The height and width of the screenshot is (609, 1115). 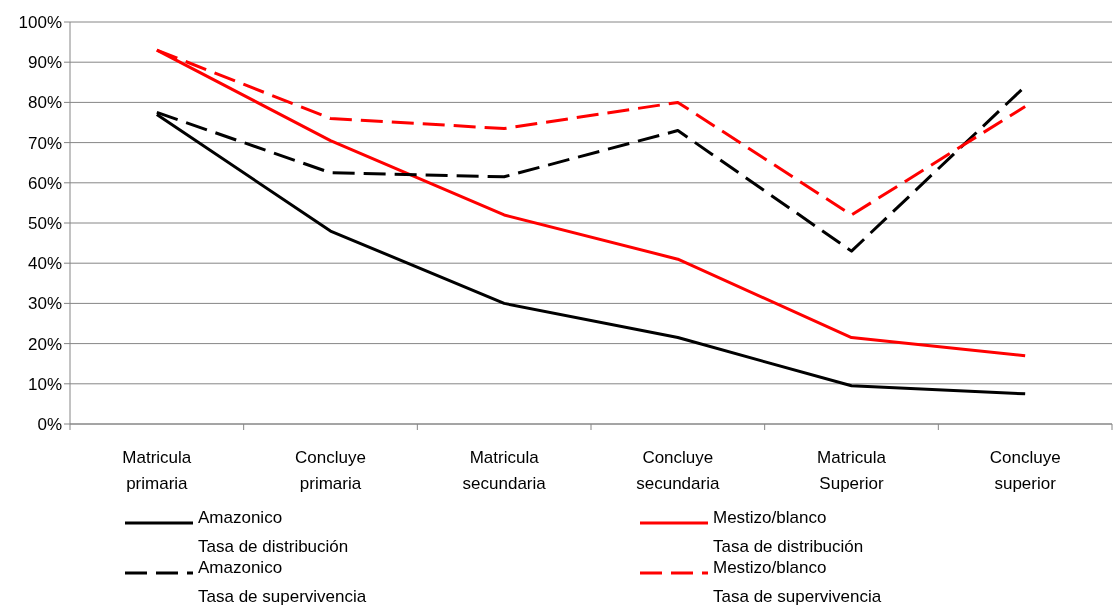 What do you see at coordinates (44, 63) in the screenshot?
I see `y-tick-label: 90%` at bounding box center [44, 63].